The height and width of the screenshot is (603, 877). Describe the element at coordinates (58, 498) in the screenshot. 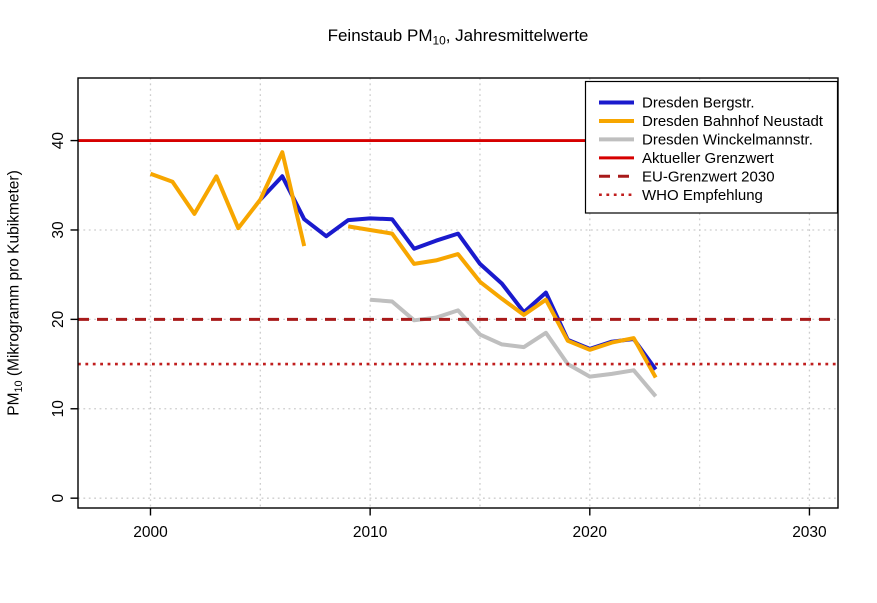

I see `y-tick-label-0: 0` at that location.